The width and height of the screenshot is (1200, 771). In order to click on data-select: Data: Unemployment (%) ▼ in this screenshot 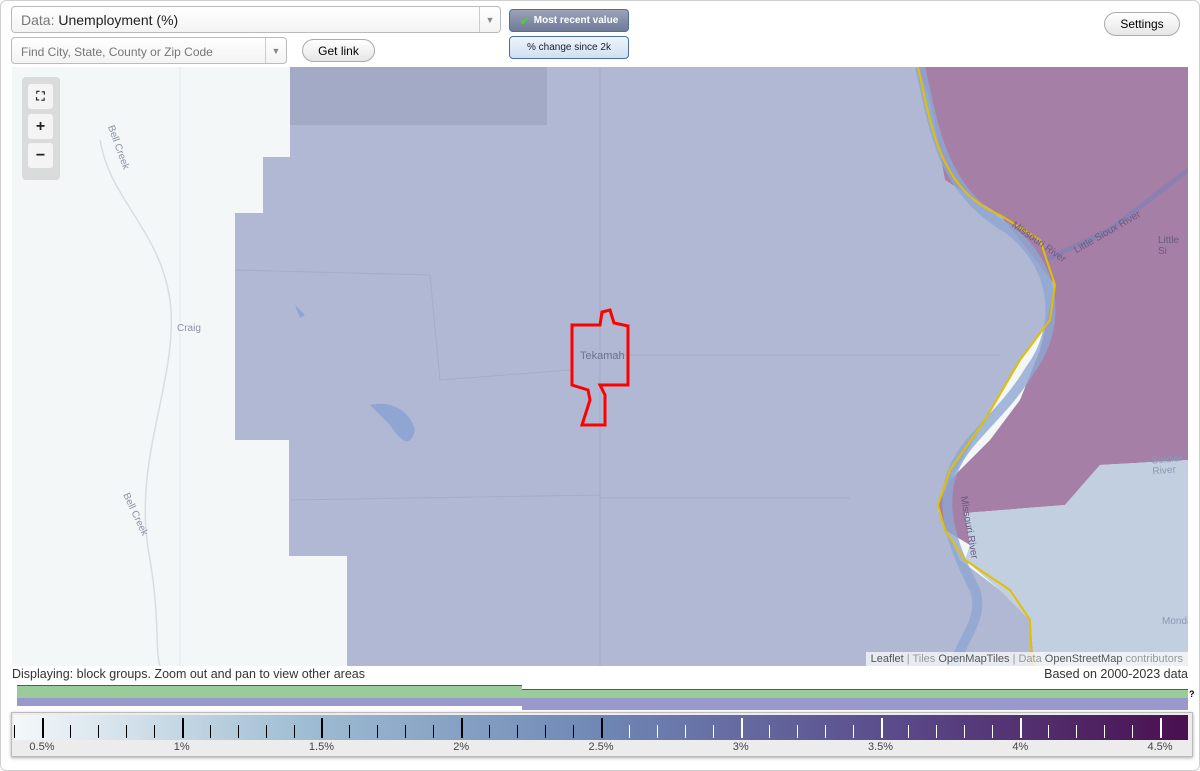, I will do `click(256, 19)`.